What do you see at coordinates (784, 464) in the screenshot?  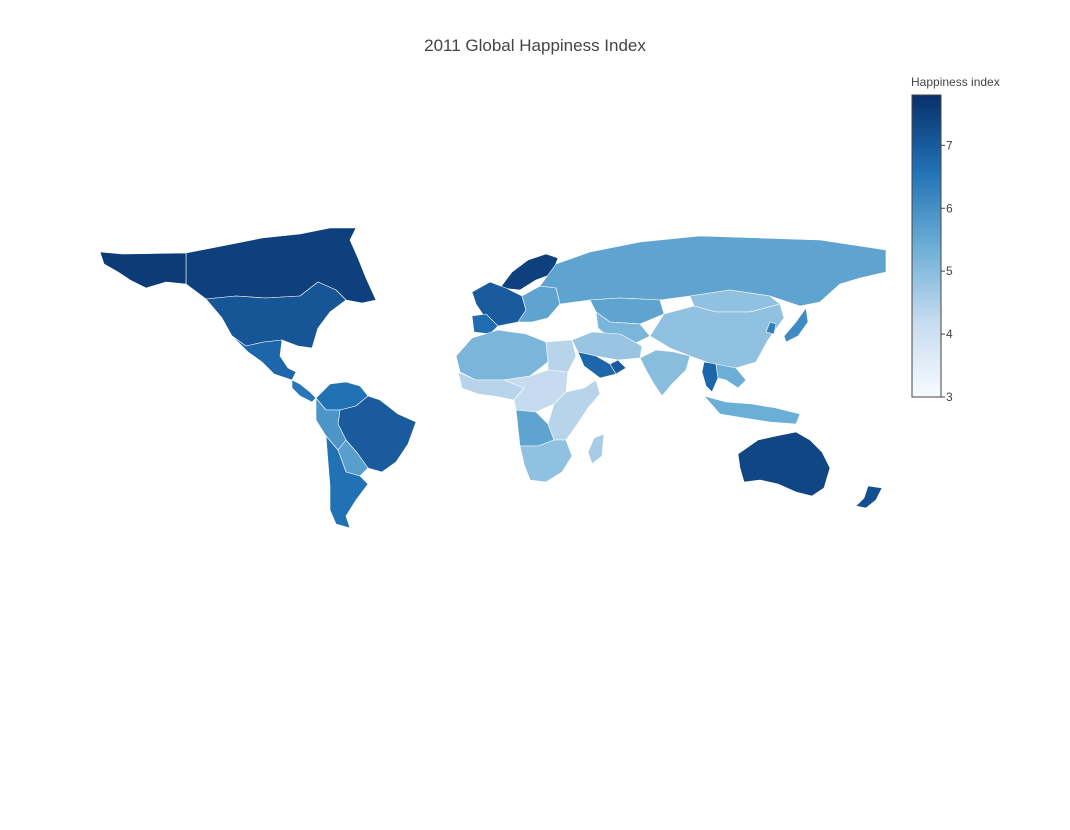 I see `region-australia` at bounding box center [784, 464].